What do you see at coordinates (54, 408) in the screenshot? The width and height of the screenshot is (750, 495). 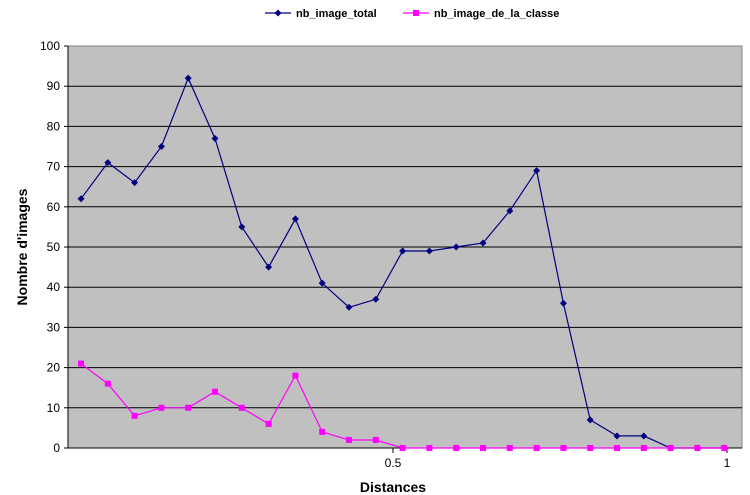 I see `y-tick-label: 10` at bounding box center [54, 408].